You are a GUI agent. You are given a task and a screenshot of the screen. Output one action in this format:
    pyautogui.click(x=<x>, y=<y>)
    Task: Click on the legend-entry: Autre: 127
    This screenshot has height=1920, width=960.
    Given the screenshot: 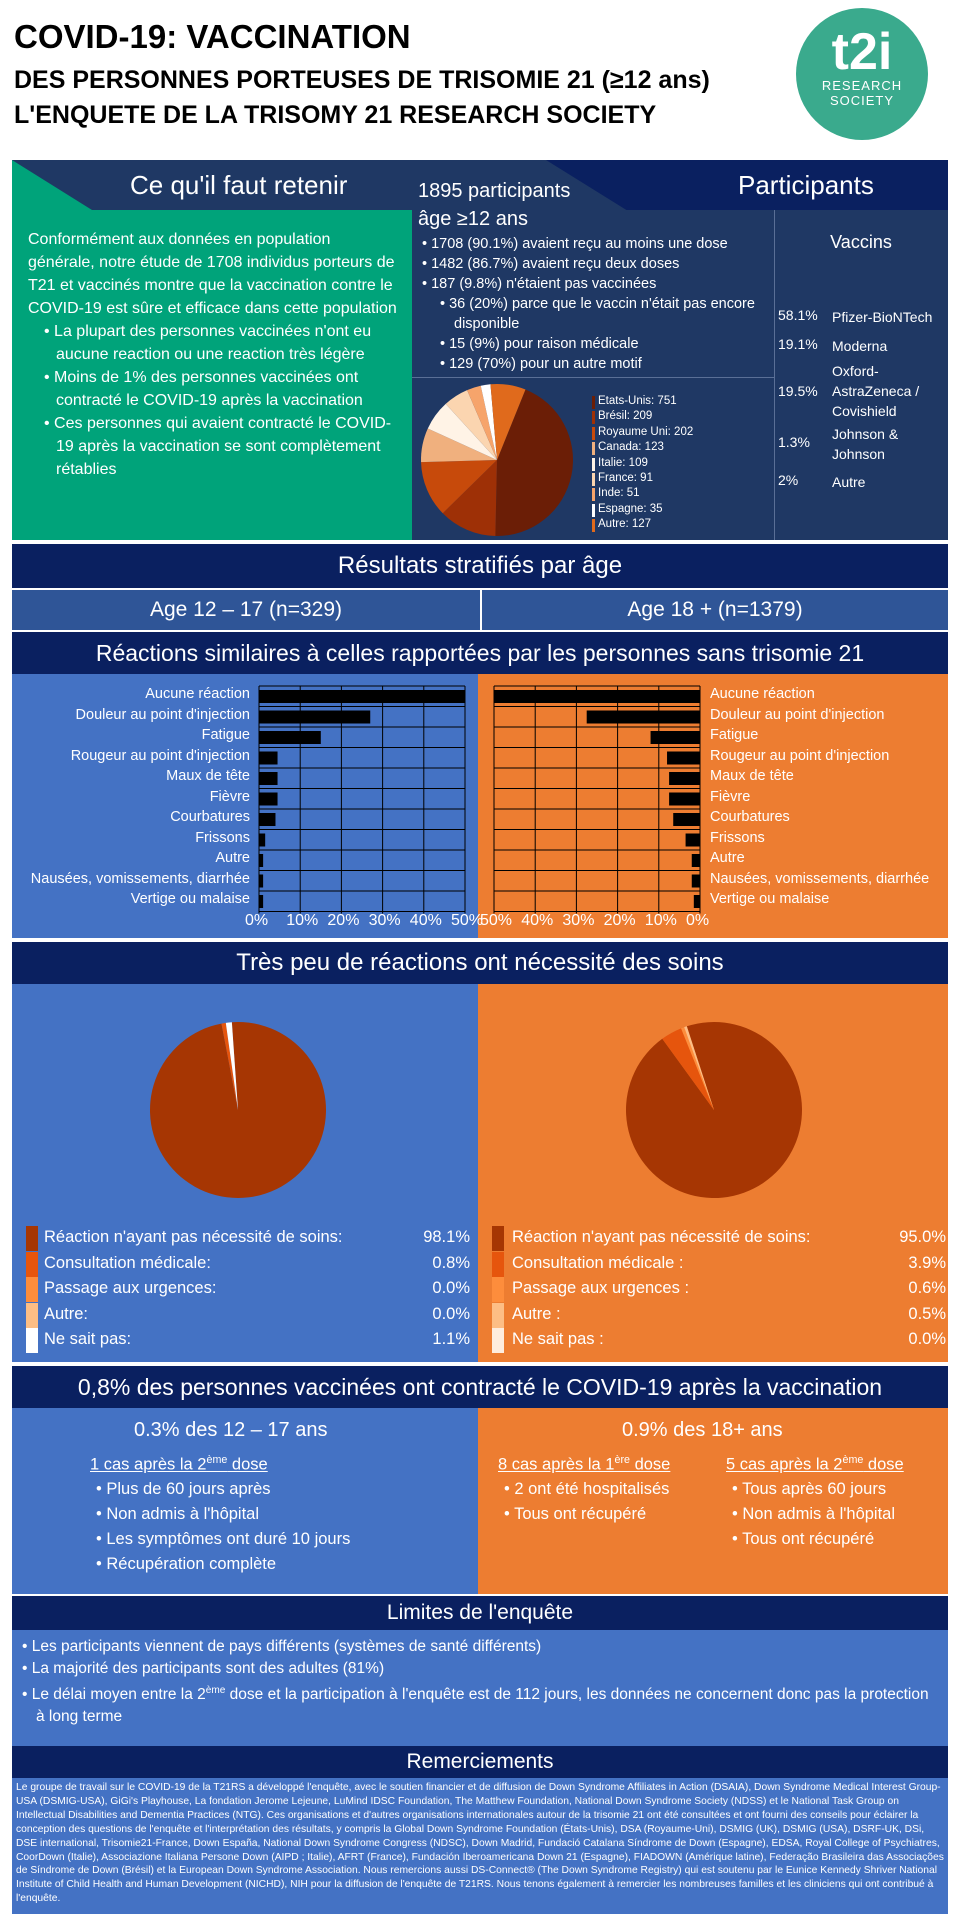 What is the action you would take?
    pyautogui.click(x=625, y=524)
    